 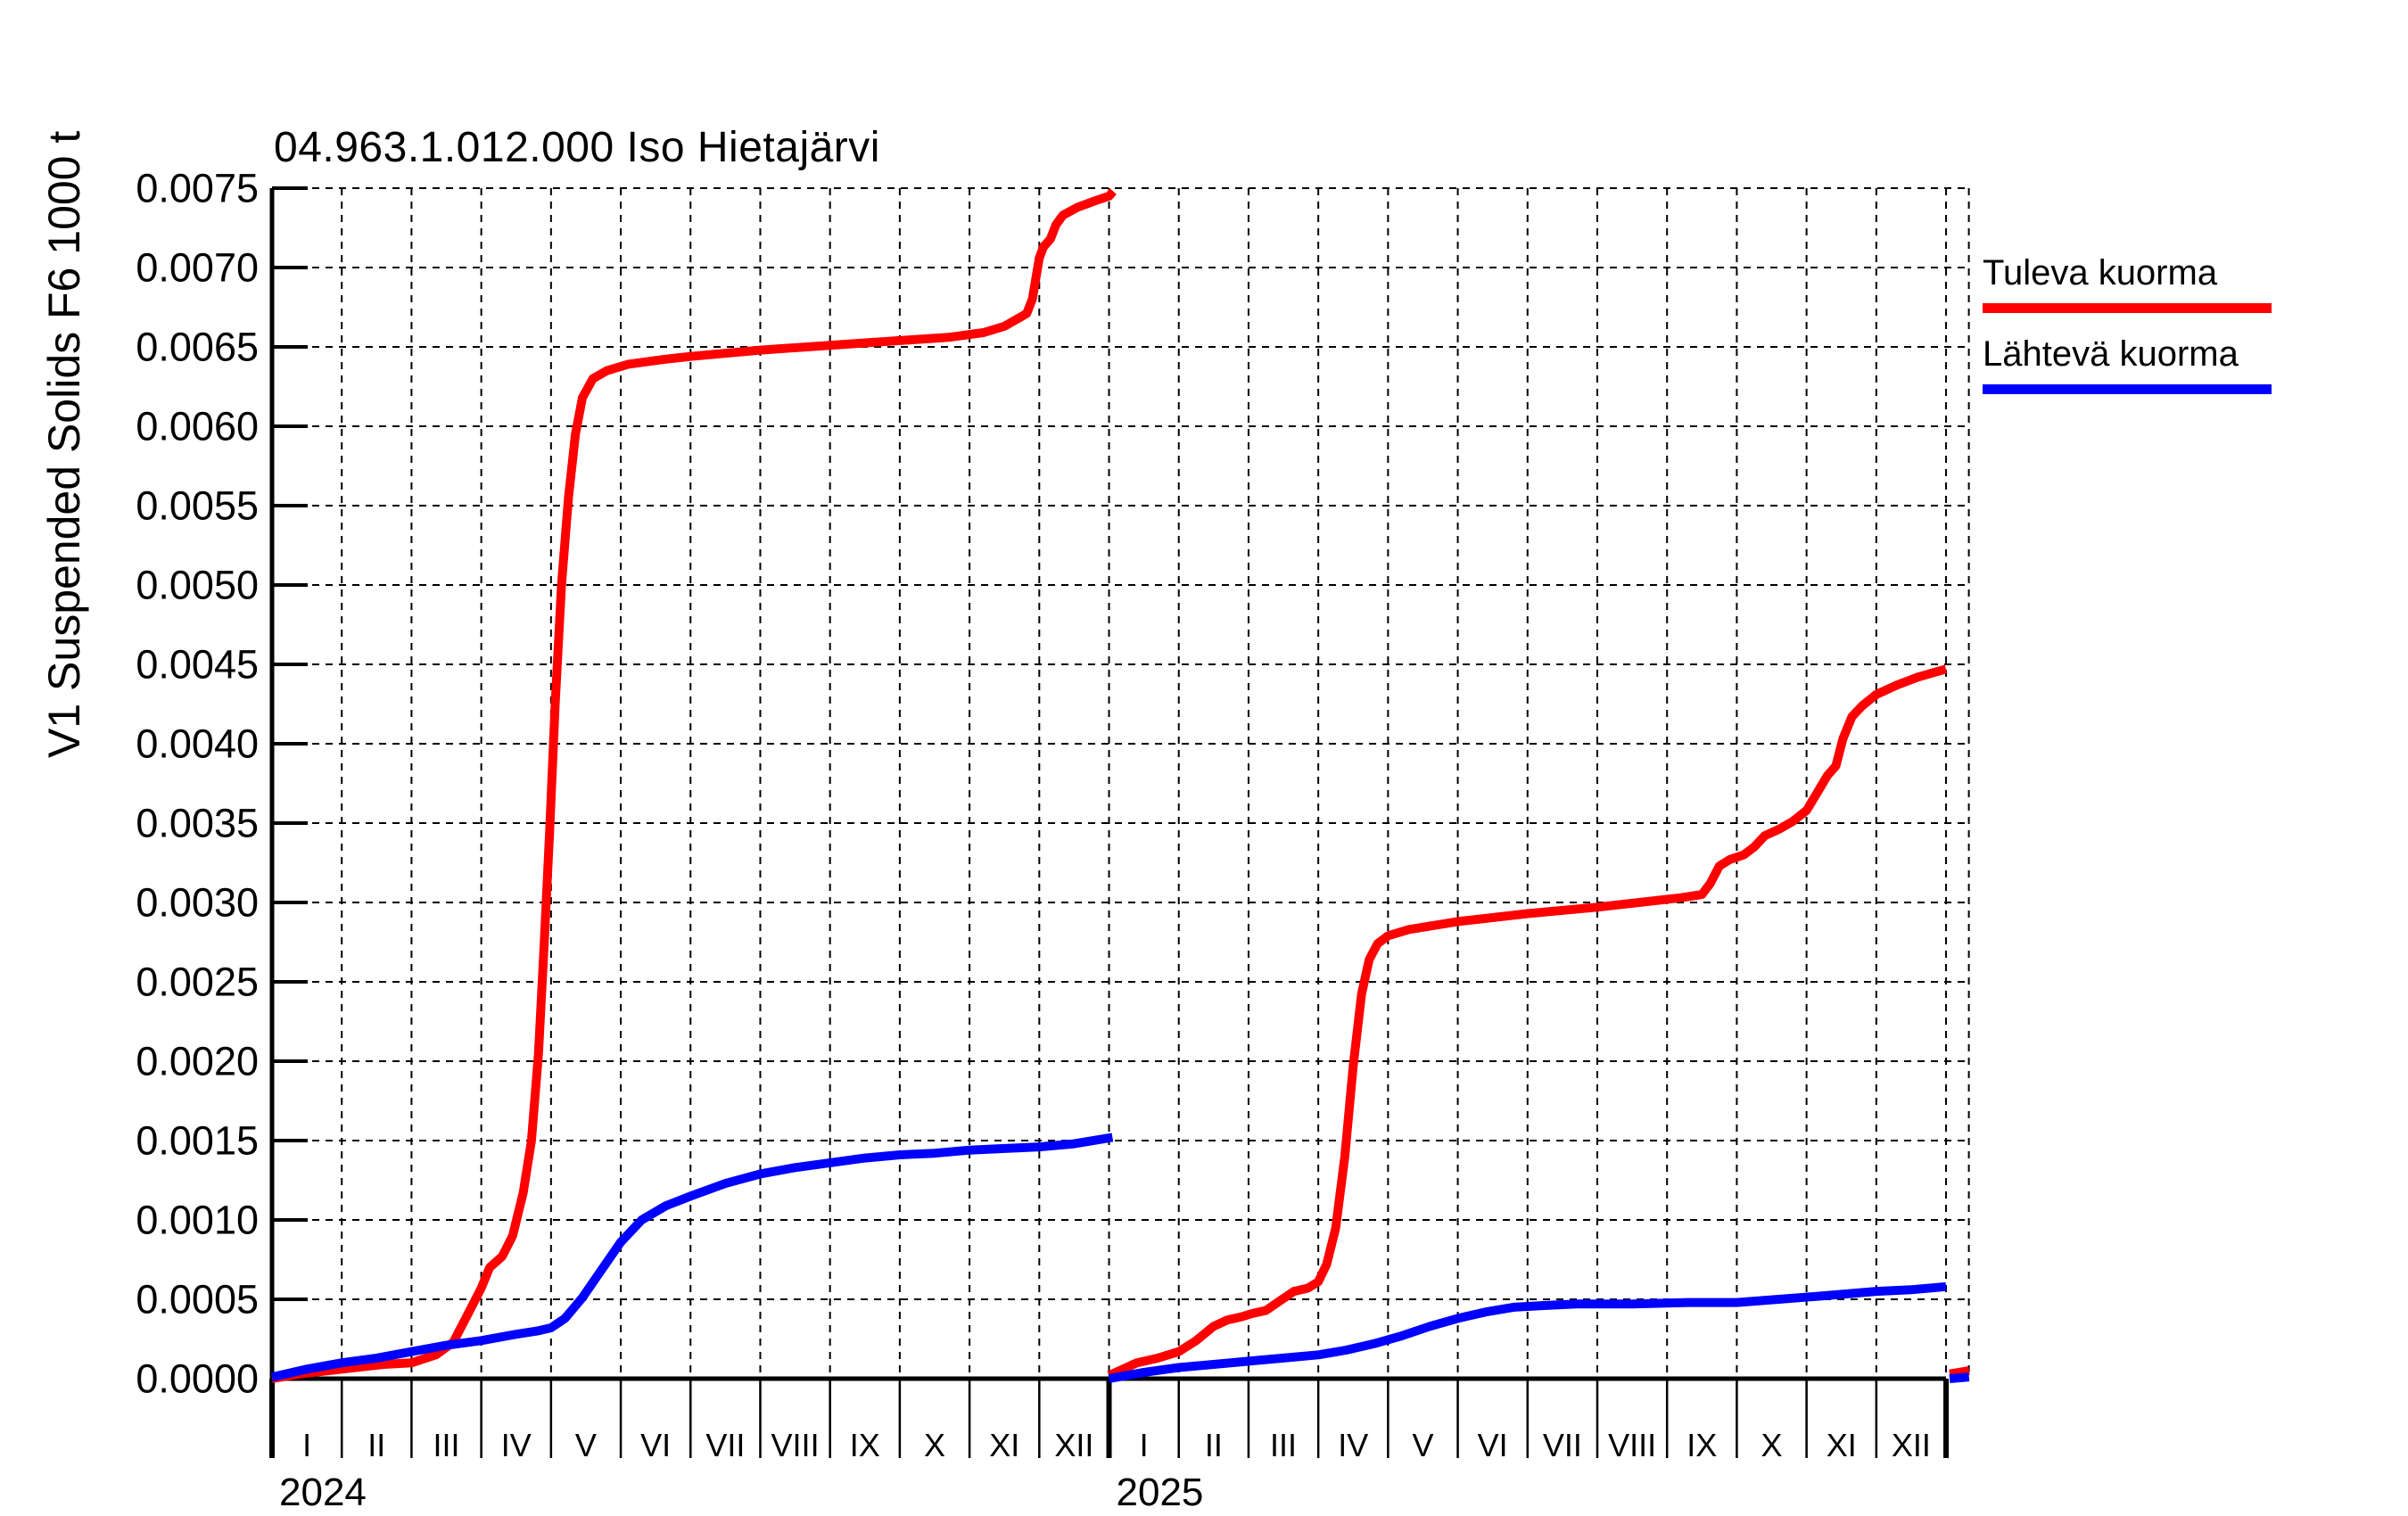 What do you see at coordinates (2127, 308) in the screenshot?
I see `legend-swatch-incoming` at bounding box center [2127, 308].